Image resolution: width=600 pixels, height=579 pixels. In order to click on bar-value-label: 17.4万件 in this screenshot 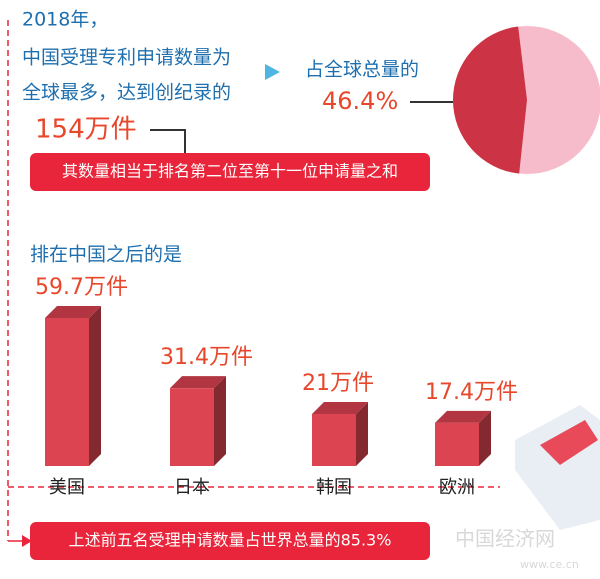, I will do `click(471, 392)`.